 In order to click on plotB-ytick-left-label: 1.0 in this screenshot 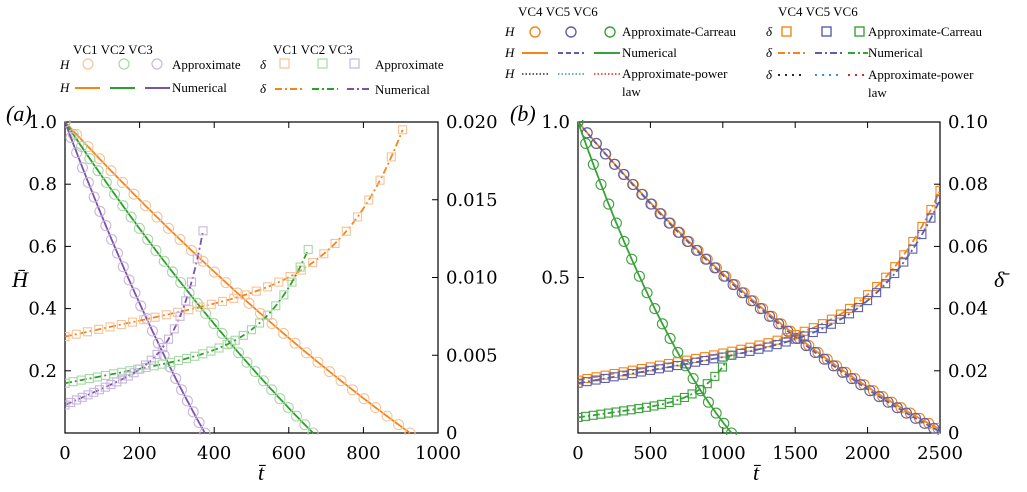, I will do `click(555, 122)`.